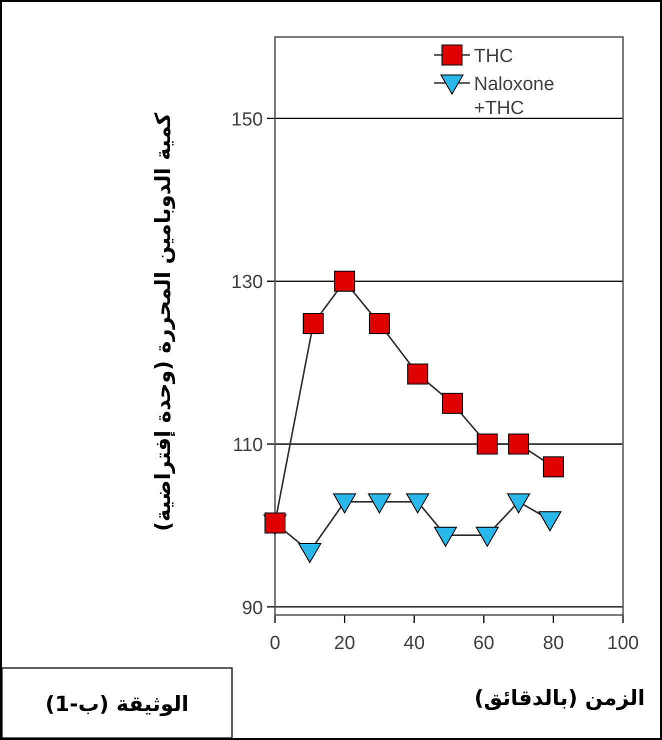 Image resolution: width=662 pixels, height=740 pixels. What do you see at coordinates (247, 119) in the screenshot?
I see `y-tick-label: 150` at bounding box center [247, 119].